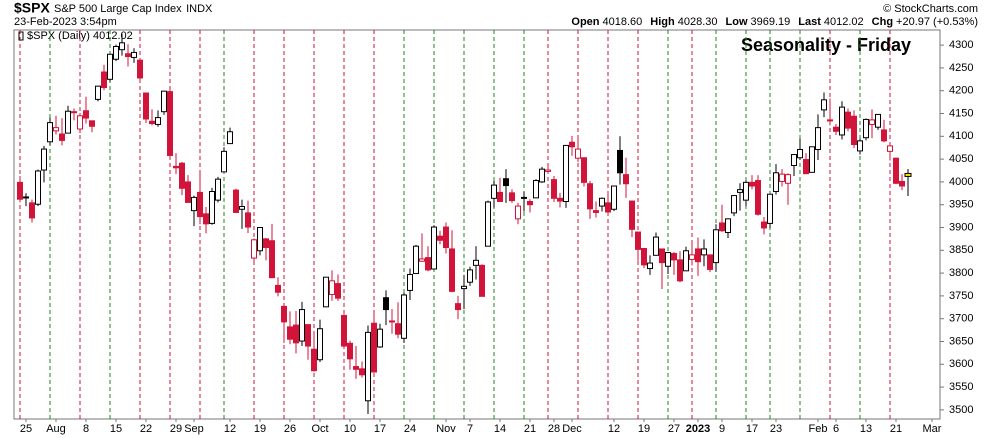  Describe the element at coordinates (56, 429) in the screenshot. I see `x-tick-label: Aug` at that location.